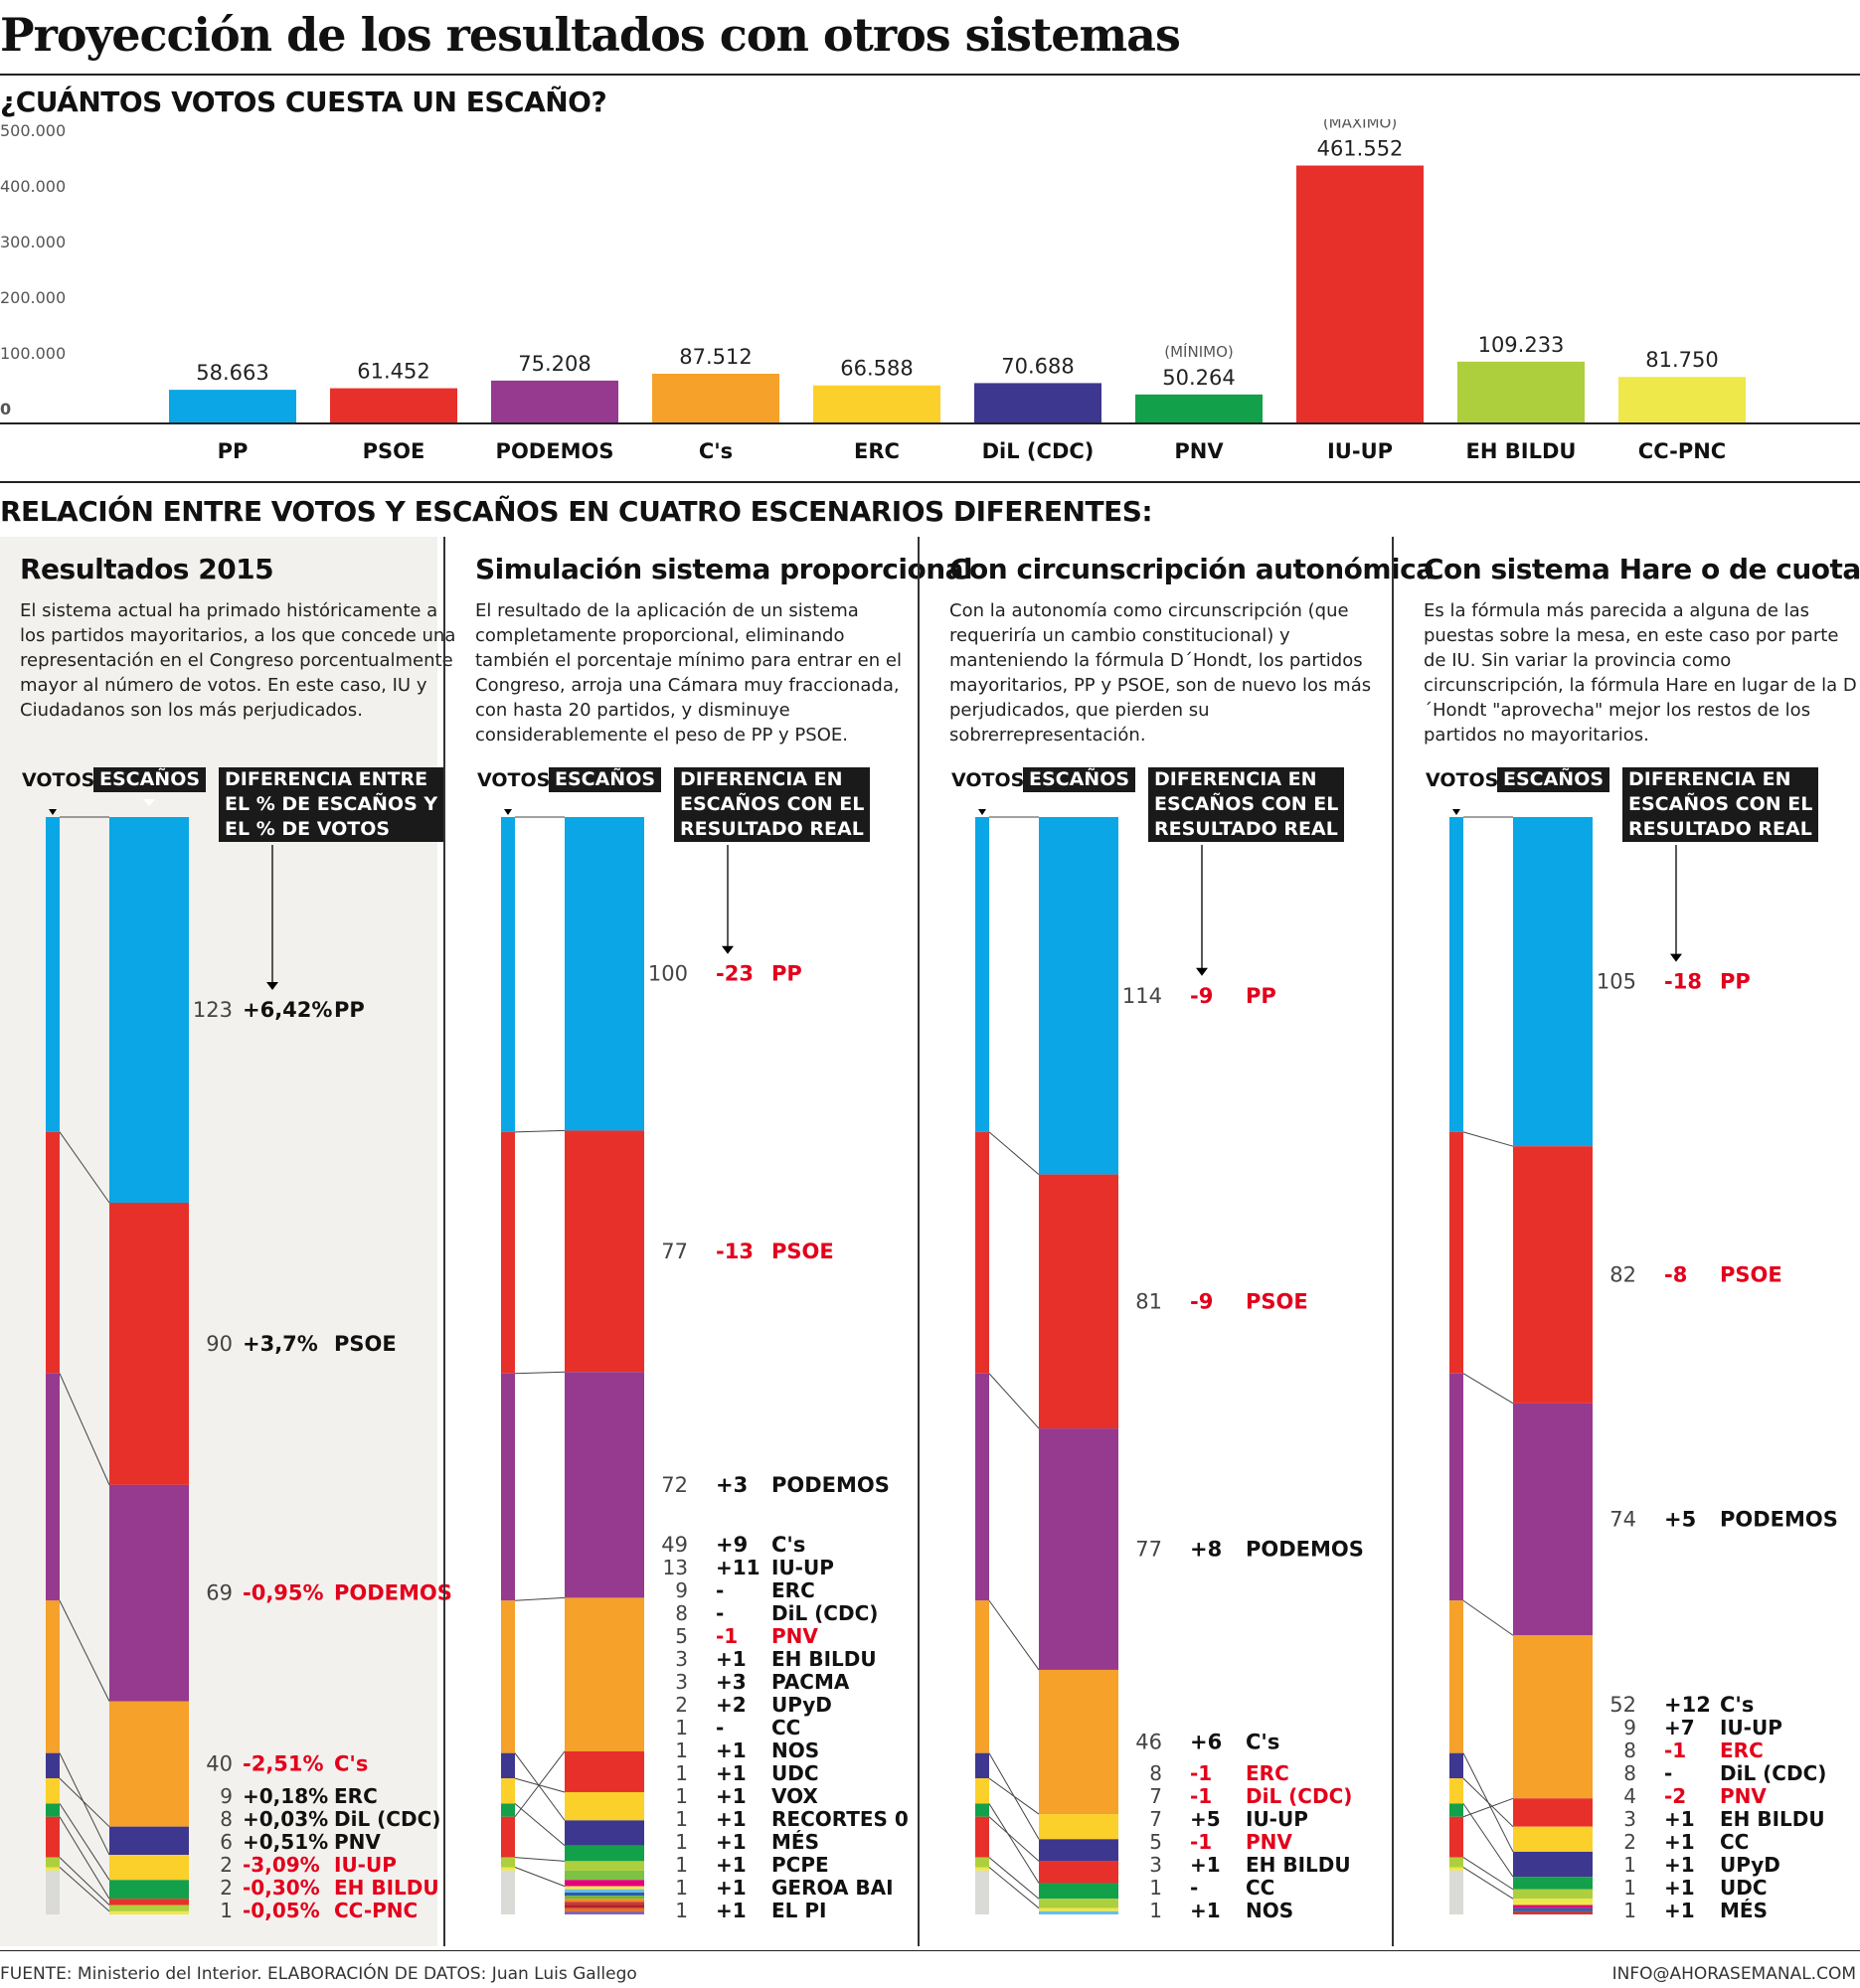 Image resolution: width=1860 pixels, height=1988 pixels. Describe the element at coordinates (283, 1593) in the screenshot. I see `seat-difference: -0,95%` at that location.